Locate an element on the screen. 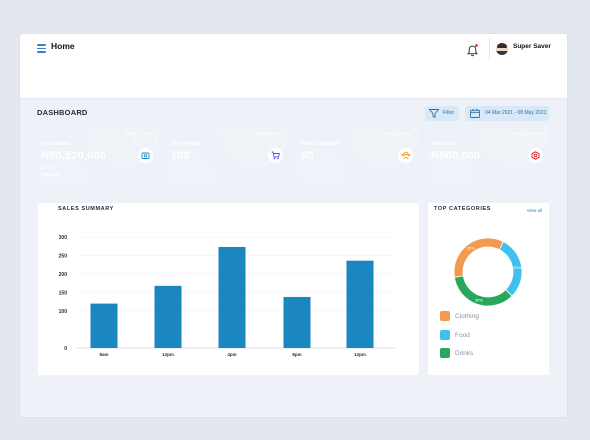 The width and height of the screenshot is (590, 440). card-value: 100 is located at coordinates (180, 156).